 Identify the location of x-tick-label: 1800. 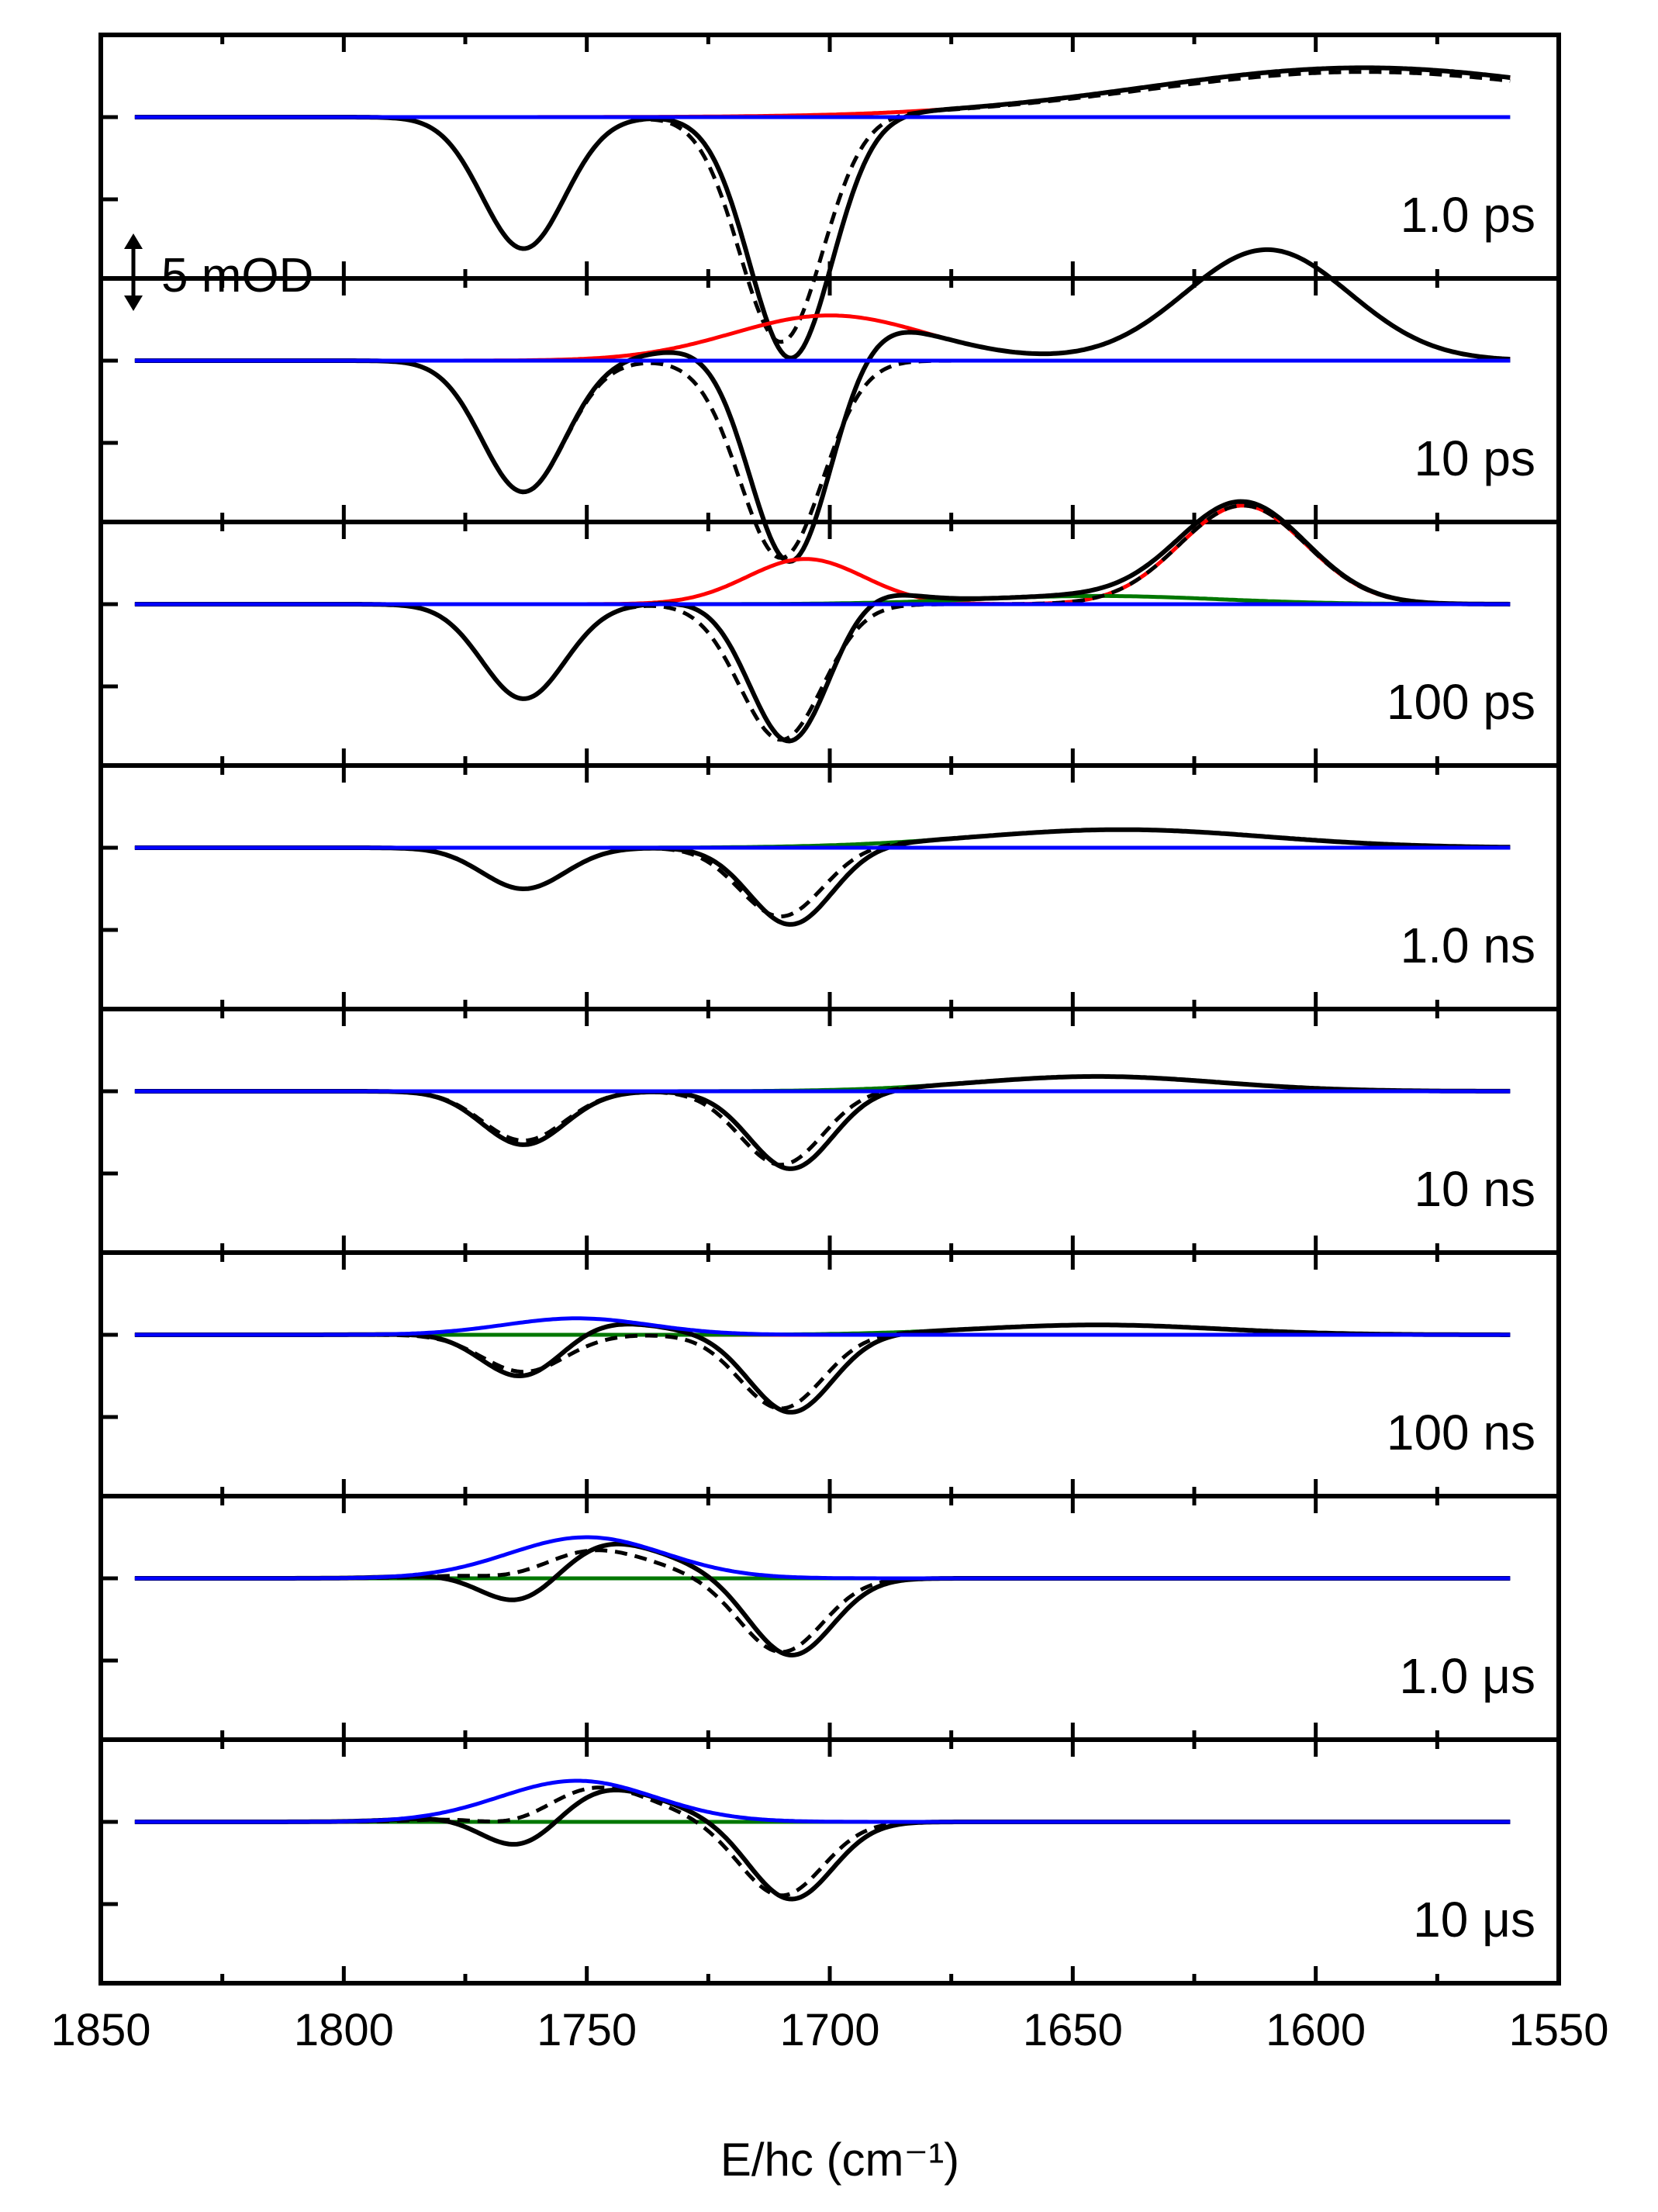
(344, 2030).